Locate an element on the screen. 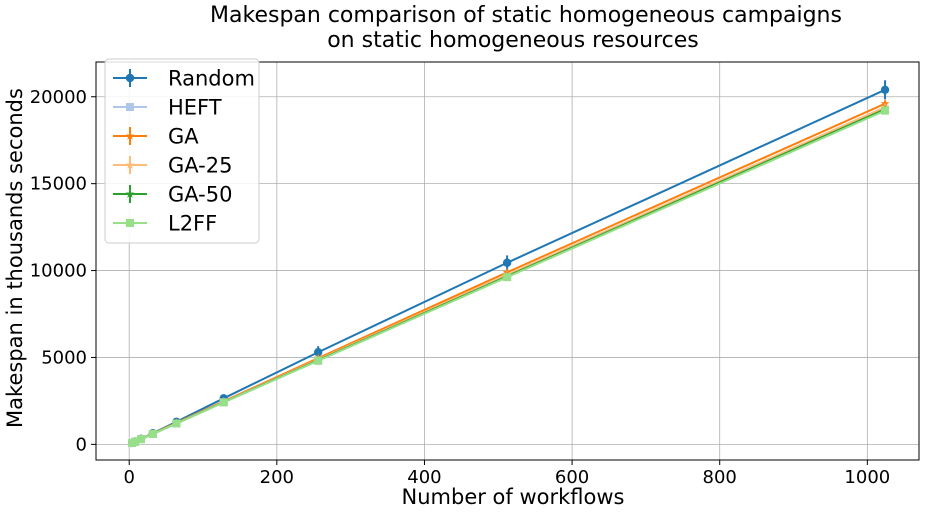 The width and height of the screenshot is (938, 515). y-axis-label: Makespan in thousands seconds is located at coordinates (15, 258).